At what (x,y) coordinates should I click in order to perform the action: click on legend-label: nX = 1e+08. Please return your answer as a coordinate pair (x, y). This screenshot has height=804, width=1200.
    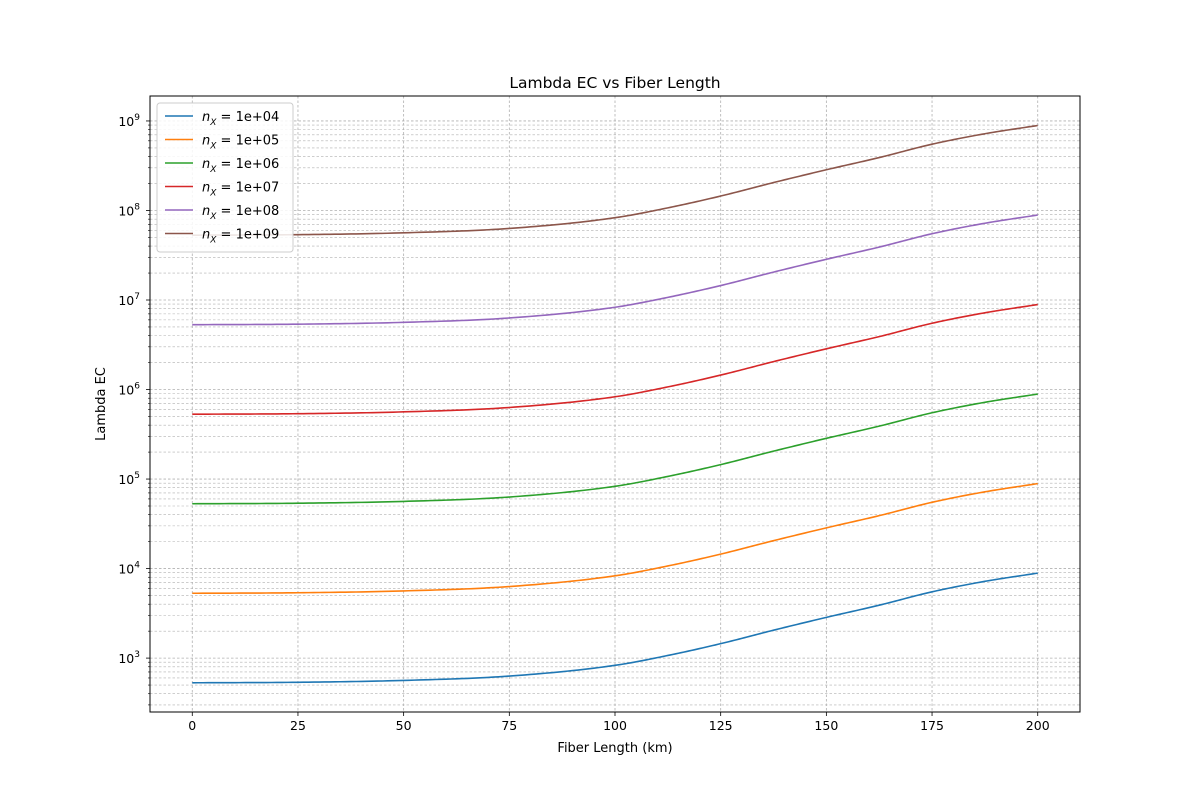
    Looking at the image, I should click on (240, 213).